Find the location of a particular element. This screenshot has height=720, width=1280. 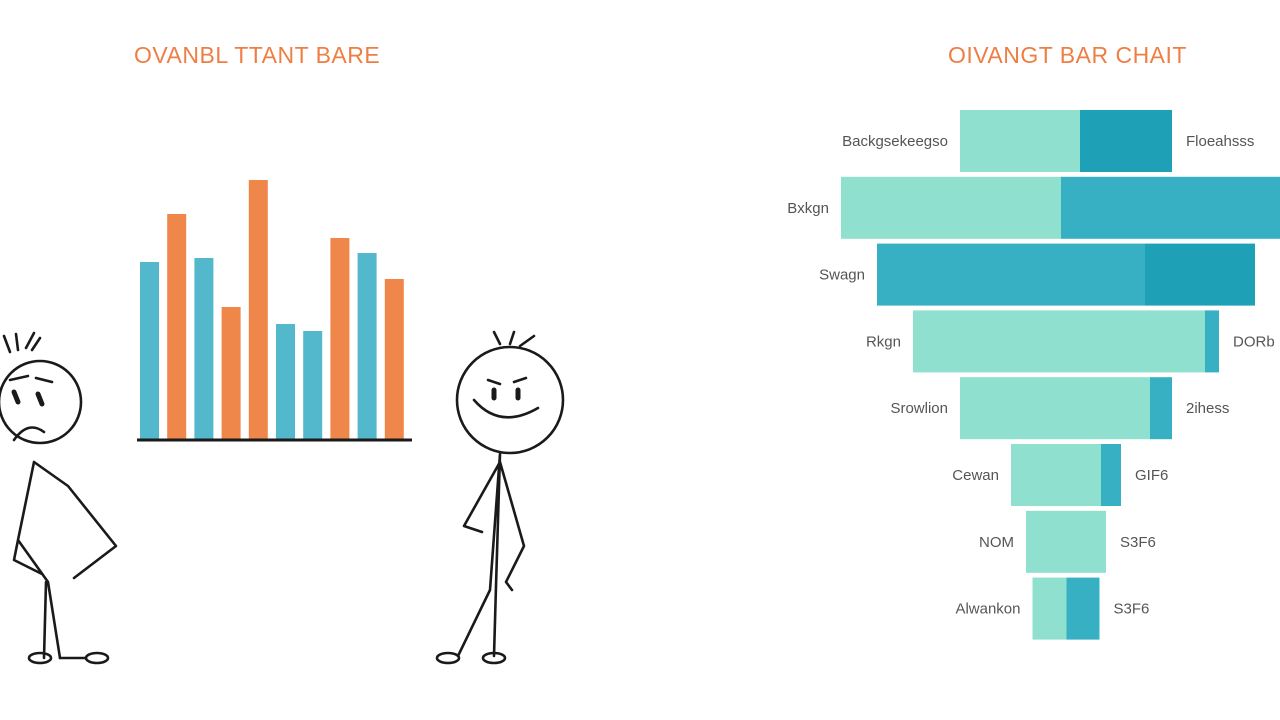

sad-stick-figure is located at coordinates (59, 498).